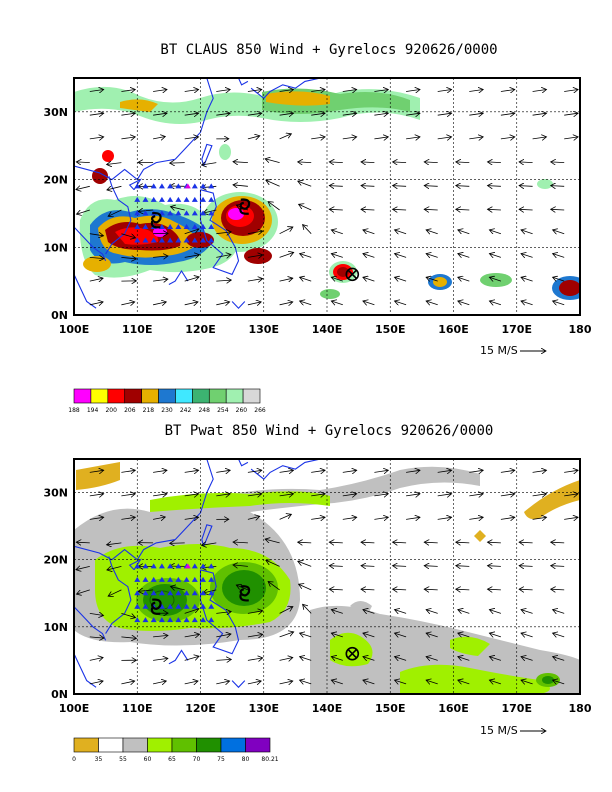 The width and height of the screenshot is (612, 792). What do you see at coordinates (175, 750) in the screenshot?
I see `colorbar: 0 35 55 60 65 70 75 80 80.21` at bounding box center [175, 750].